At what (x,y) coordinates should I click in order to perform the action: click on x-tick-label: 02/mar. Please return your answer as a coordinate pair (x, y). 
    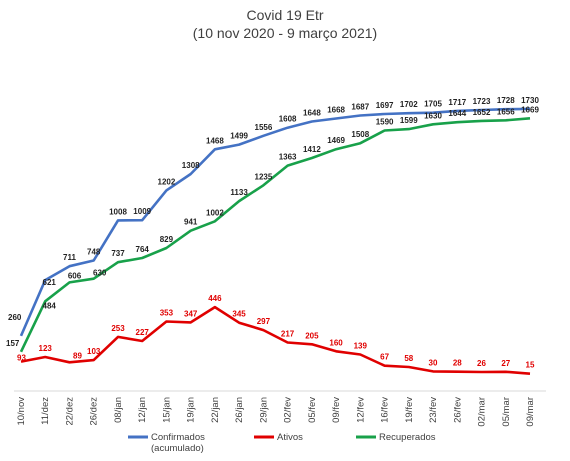
    Looking at the image, I should click on (482, 412).